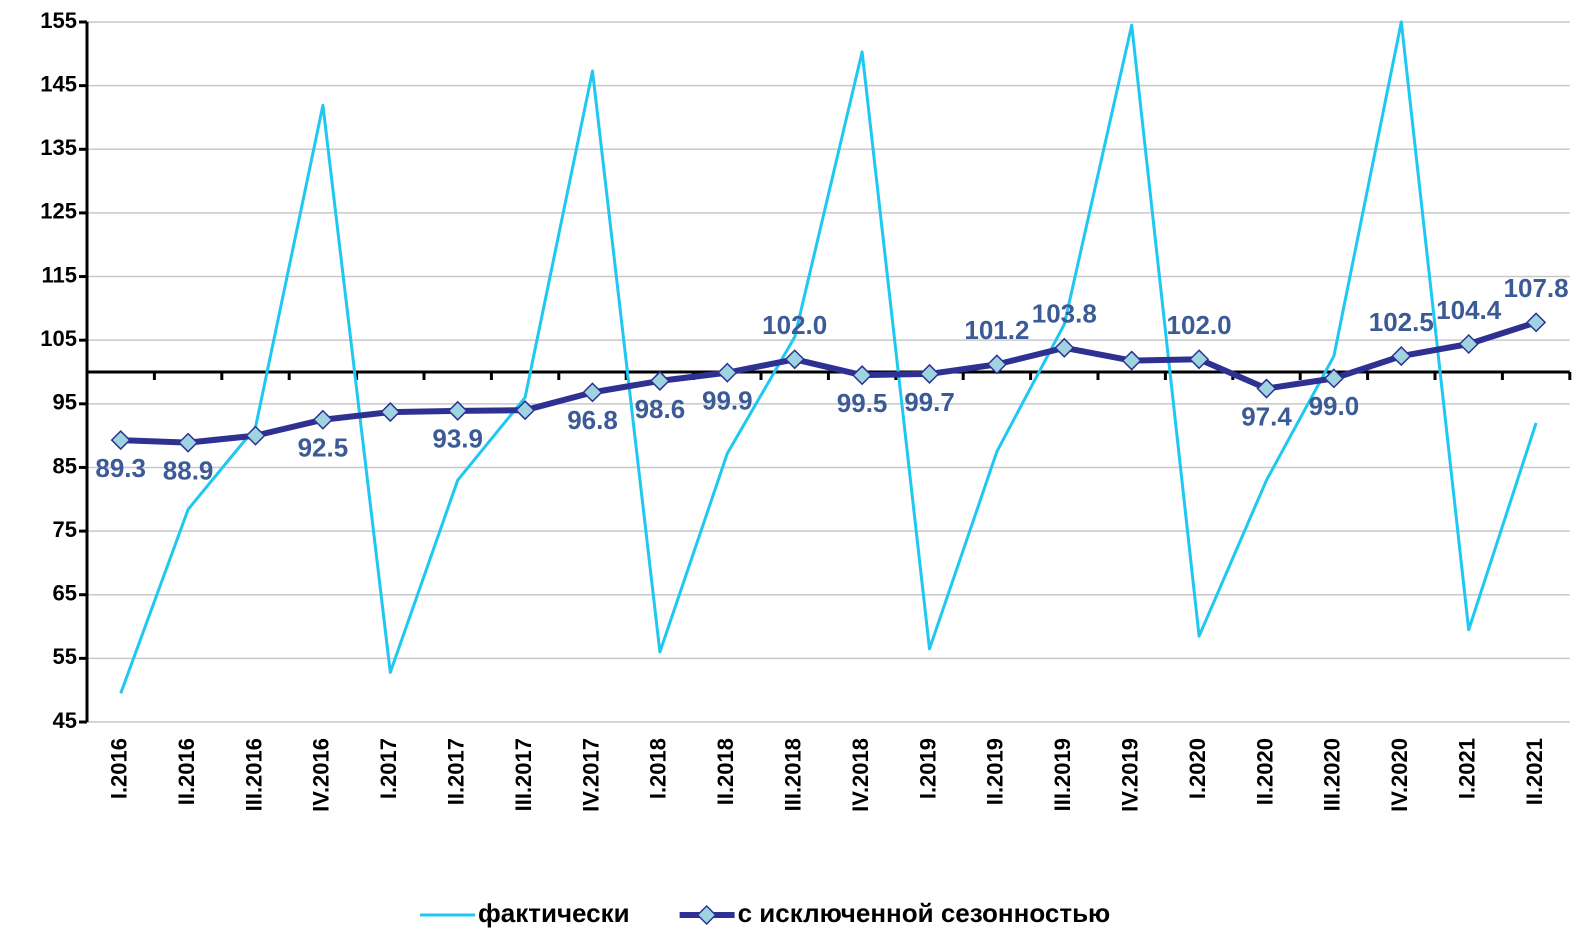 The width and height of the screenshot is (1595, 949). I want to click on y-tick-label: 145, so click(58, 83).